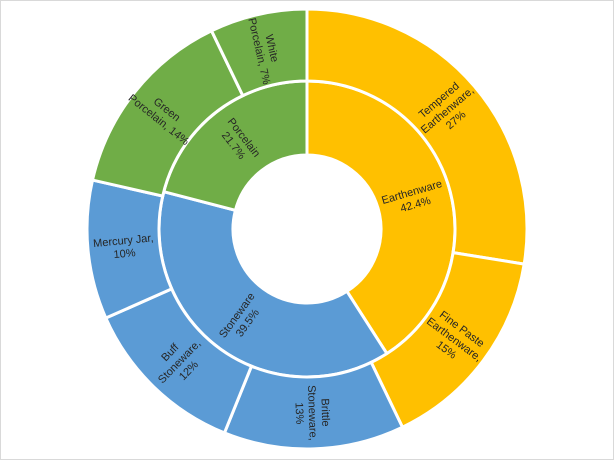 This screenshot has height=460, width=614. What do you see at coordinates (124, 247) in the screenshot?
I see `label-mercury-jar: Mercury Jar,10%` at bounding box center [124, 247].